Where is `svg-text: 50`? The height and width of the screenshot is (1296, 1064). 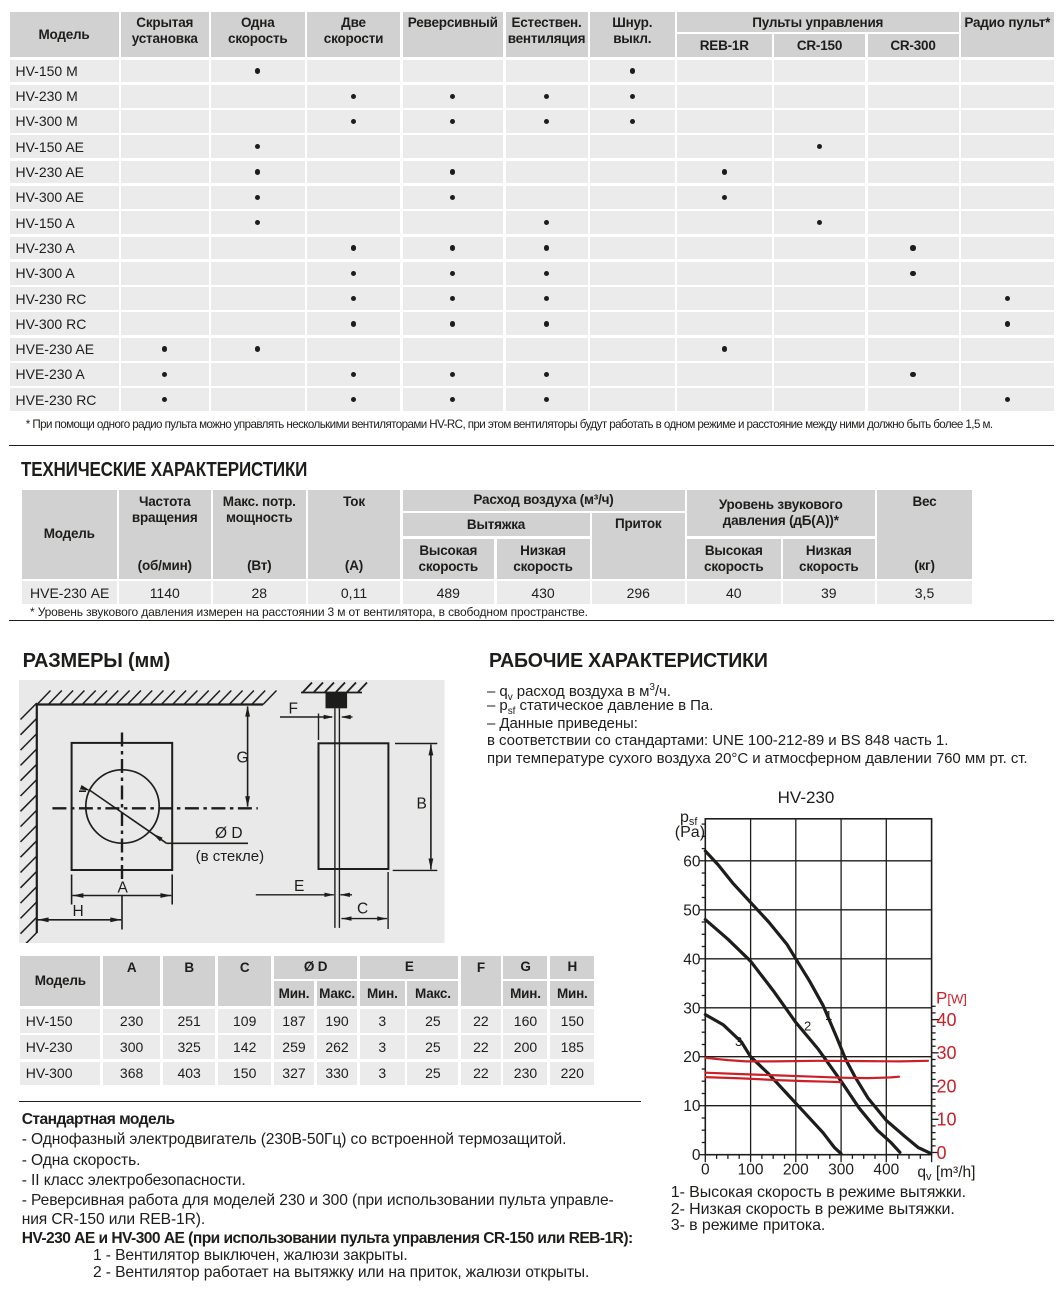 svg-text: 50 is located at coordinates (692, 910).